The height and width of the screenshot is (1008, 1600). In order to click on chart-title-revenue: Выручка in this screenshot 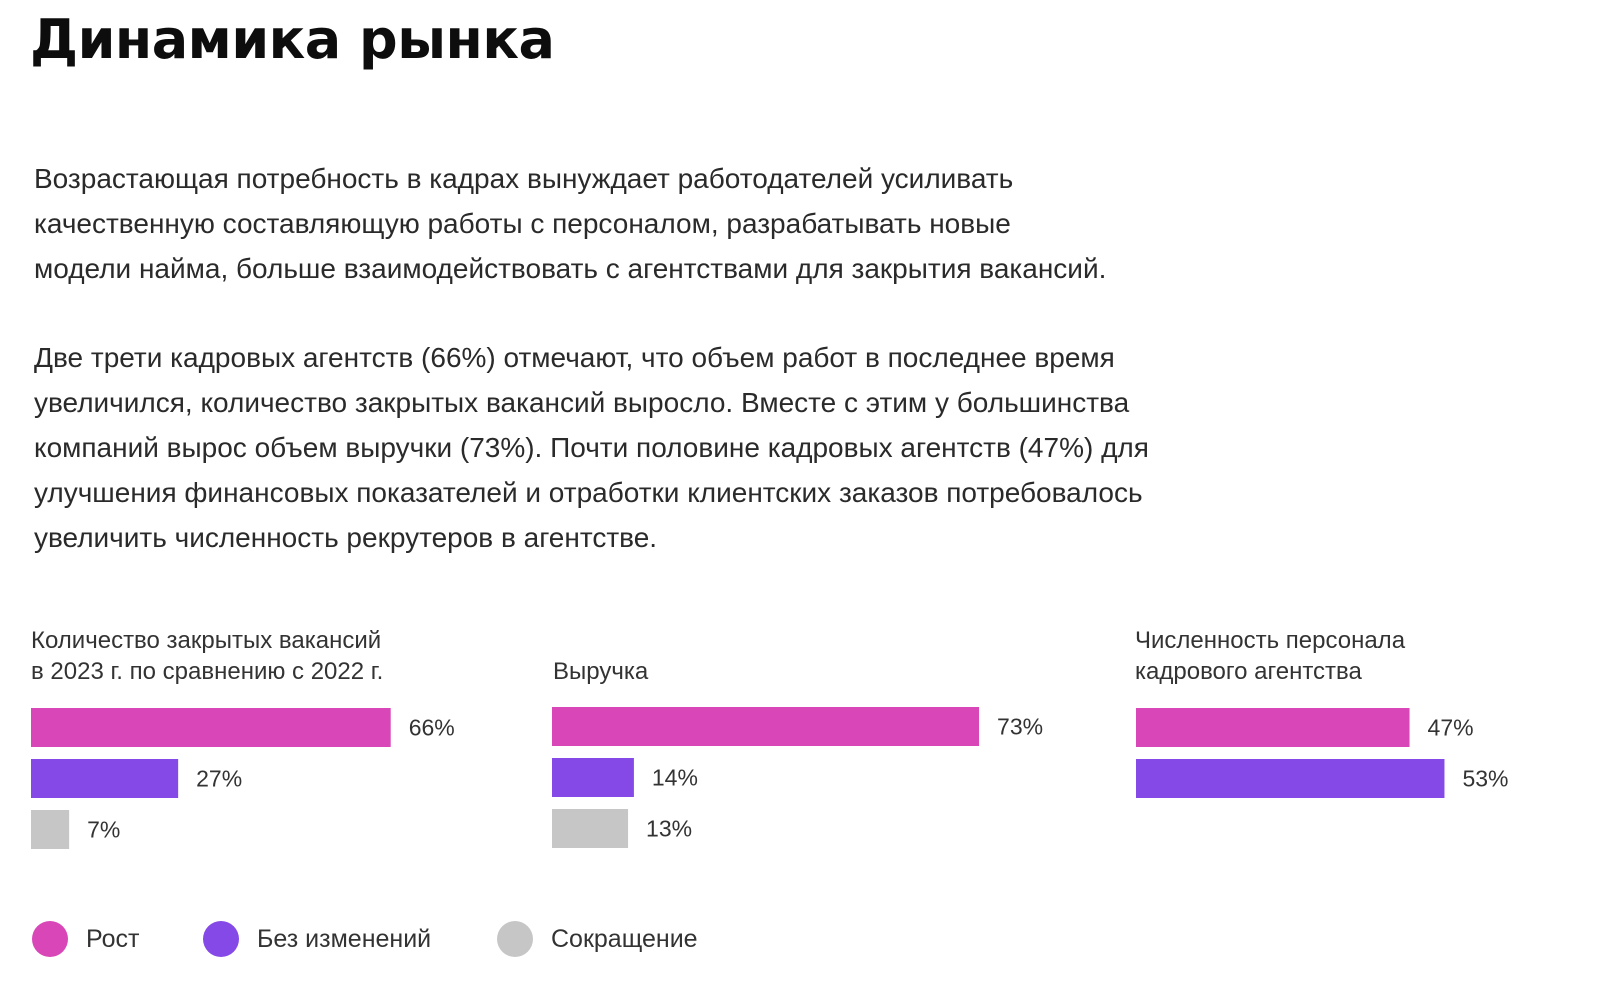, I will do `click(600, 671)`.